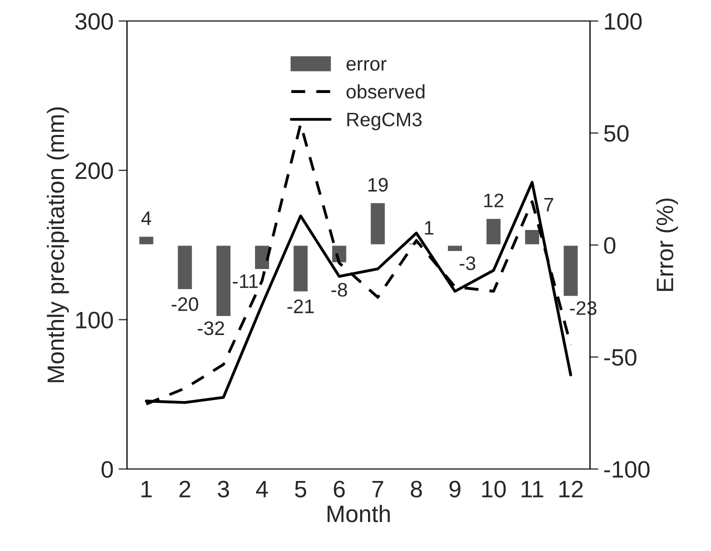 The width and height of the screenshot is (711, 551). I want to click on data-label: 7, so click(549, 205).